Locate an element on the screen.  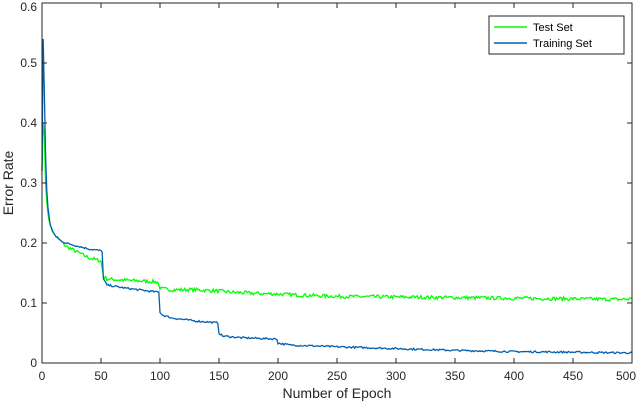
y-tick-label: 0.5 is located at coordinates (28, 63).